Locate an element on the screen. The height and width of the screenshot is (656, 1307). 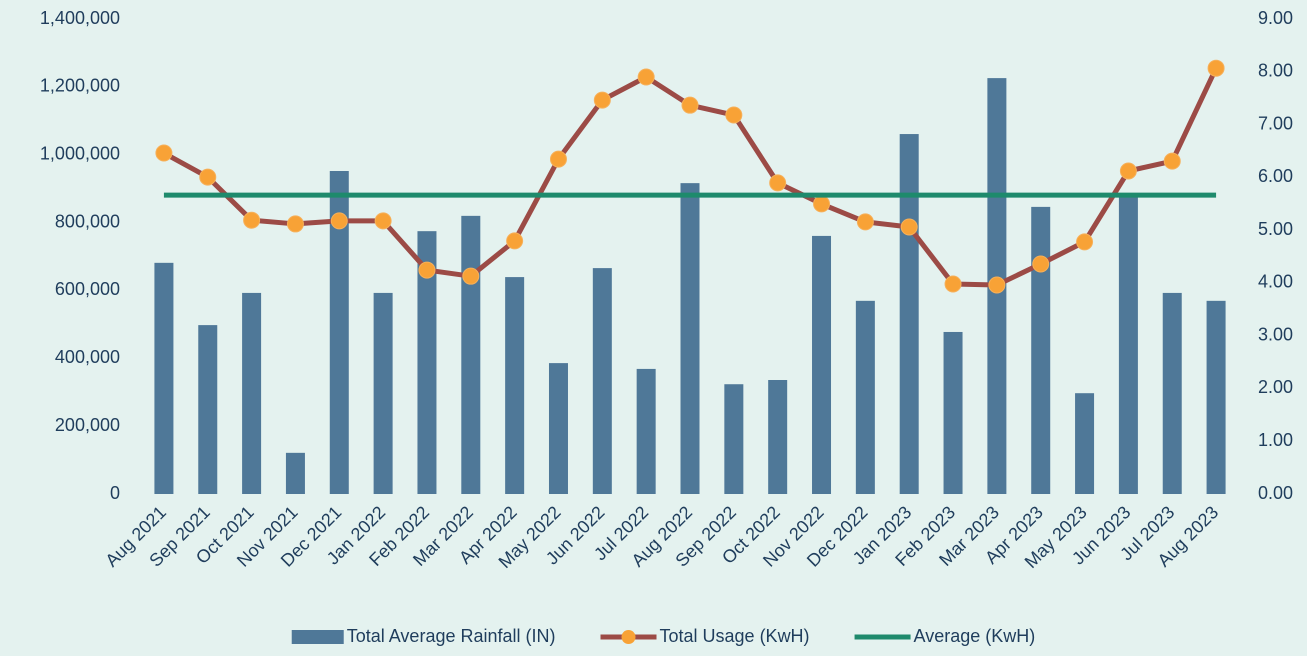
y2-tick-label: 6.00 is located at coordinates (1275, 176).